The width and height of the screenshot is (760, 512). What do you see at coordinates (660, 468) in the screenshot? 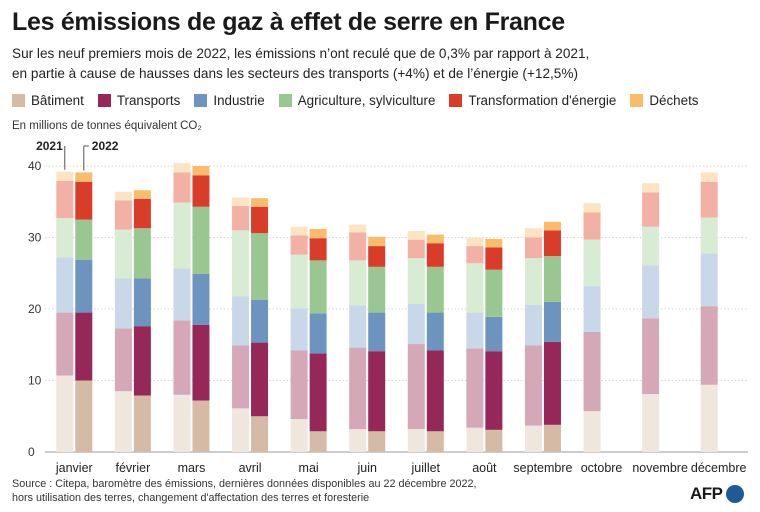
I see `x-tick-label: novembre` at bounding box center [660, 468].